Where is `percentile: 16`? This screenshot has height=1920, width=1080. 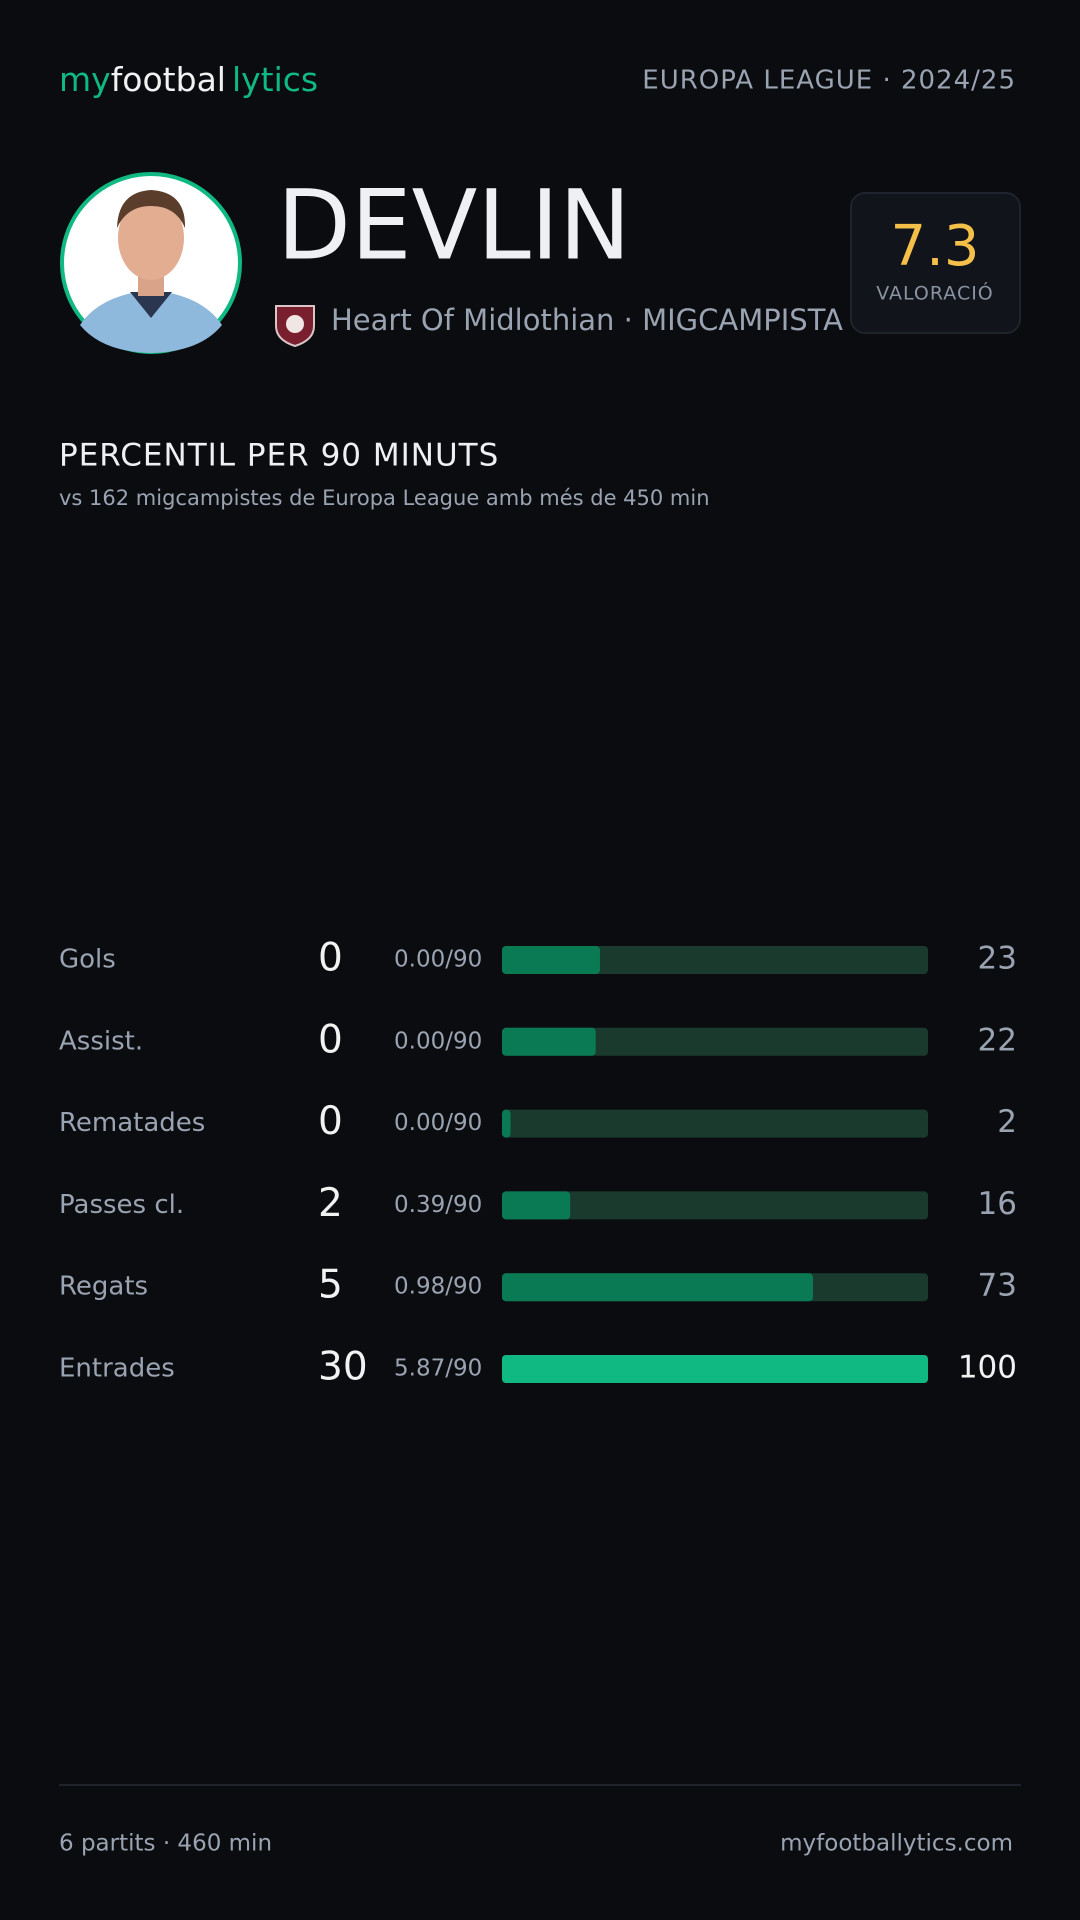 percentile: 16 is located at coordinates (997, 1204).